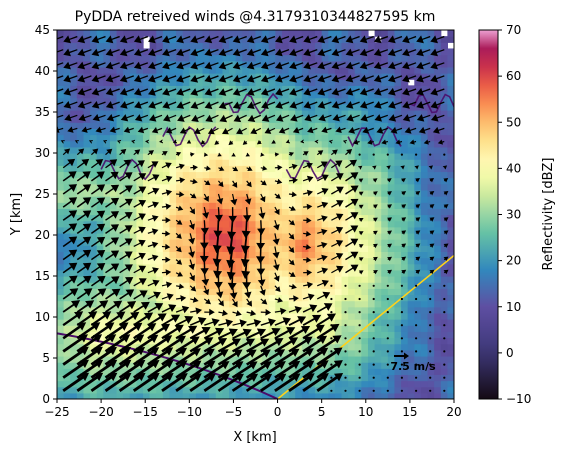 This screenshot has height=453, width=565. What do you see at coordinates (365, 412) in the screenshot?
I see `x-tick-label: 10` at bounding box center [365, 412].